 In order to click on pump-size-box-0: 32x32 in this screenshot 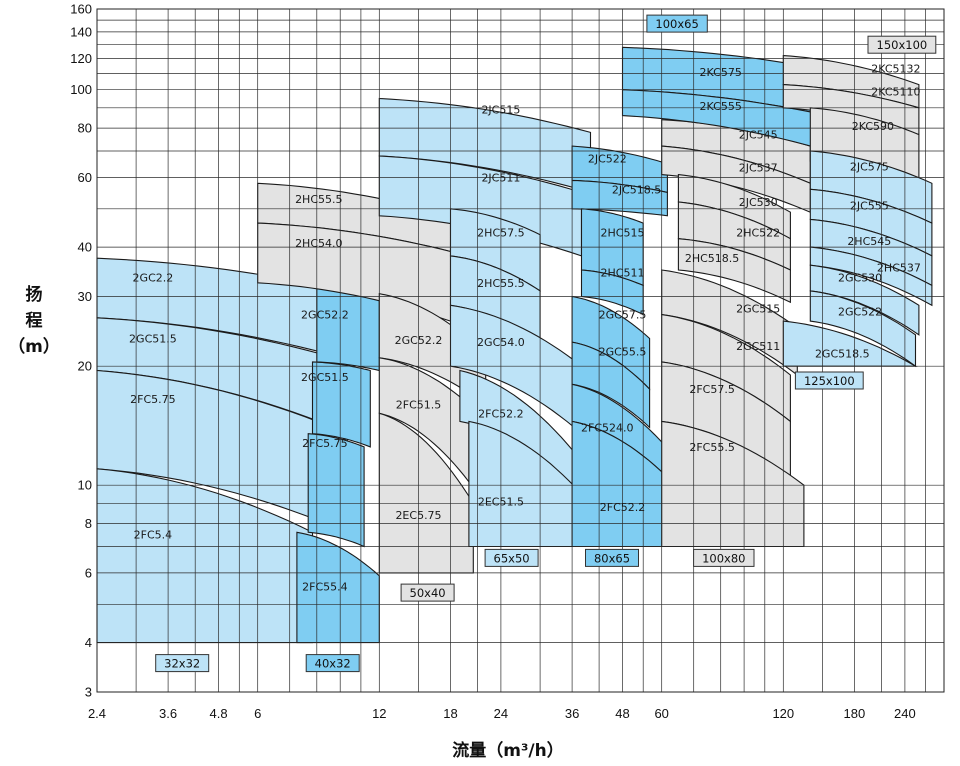, I will do `click(182, 663)`.